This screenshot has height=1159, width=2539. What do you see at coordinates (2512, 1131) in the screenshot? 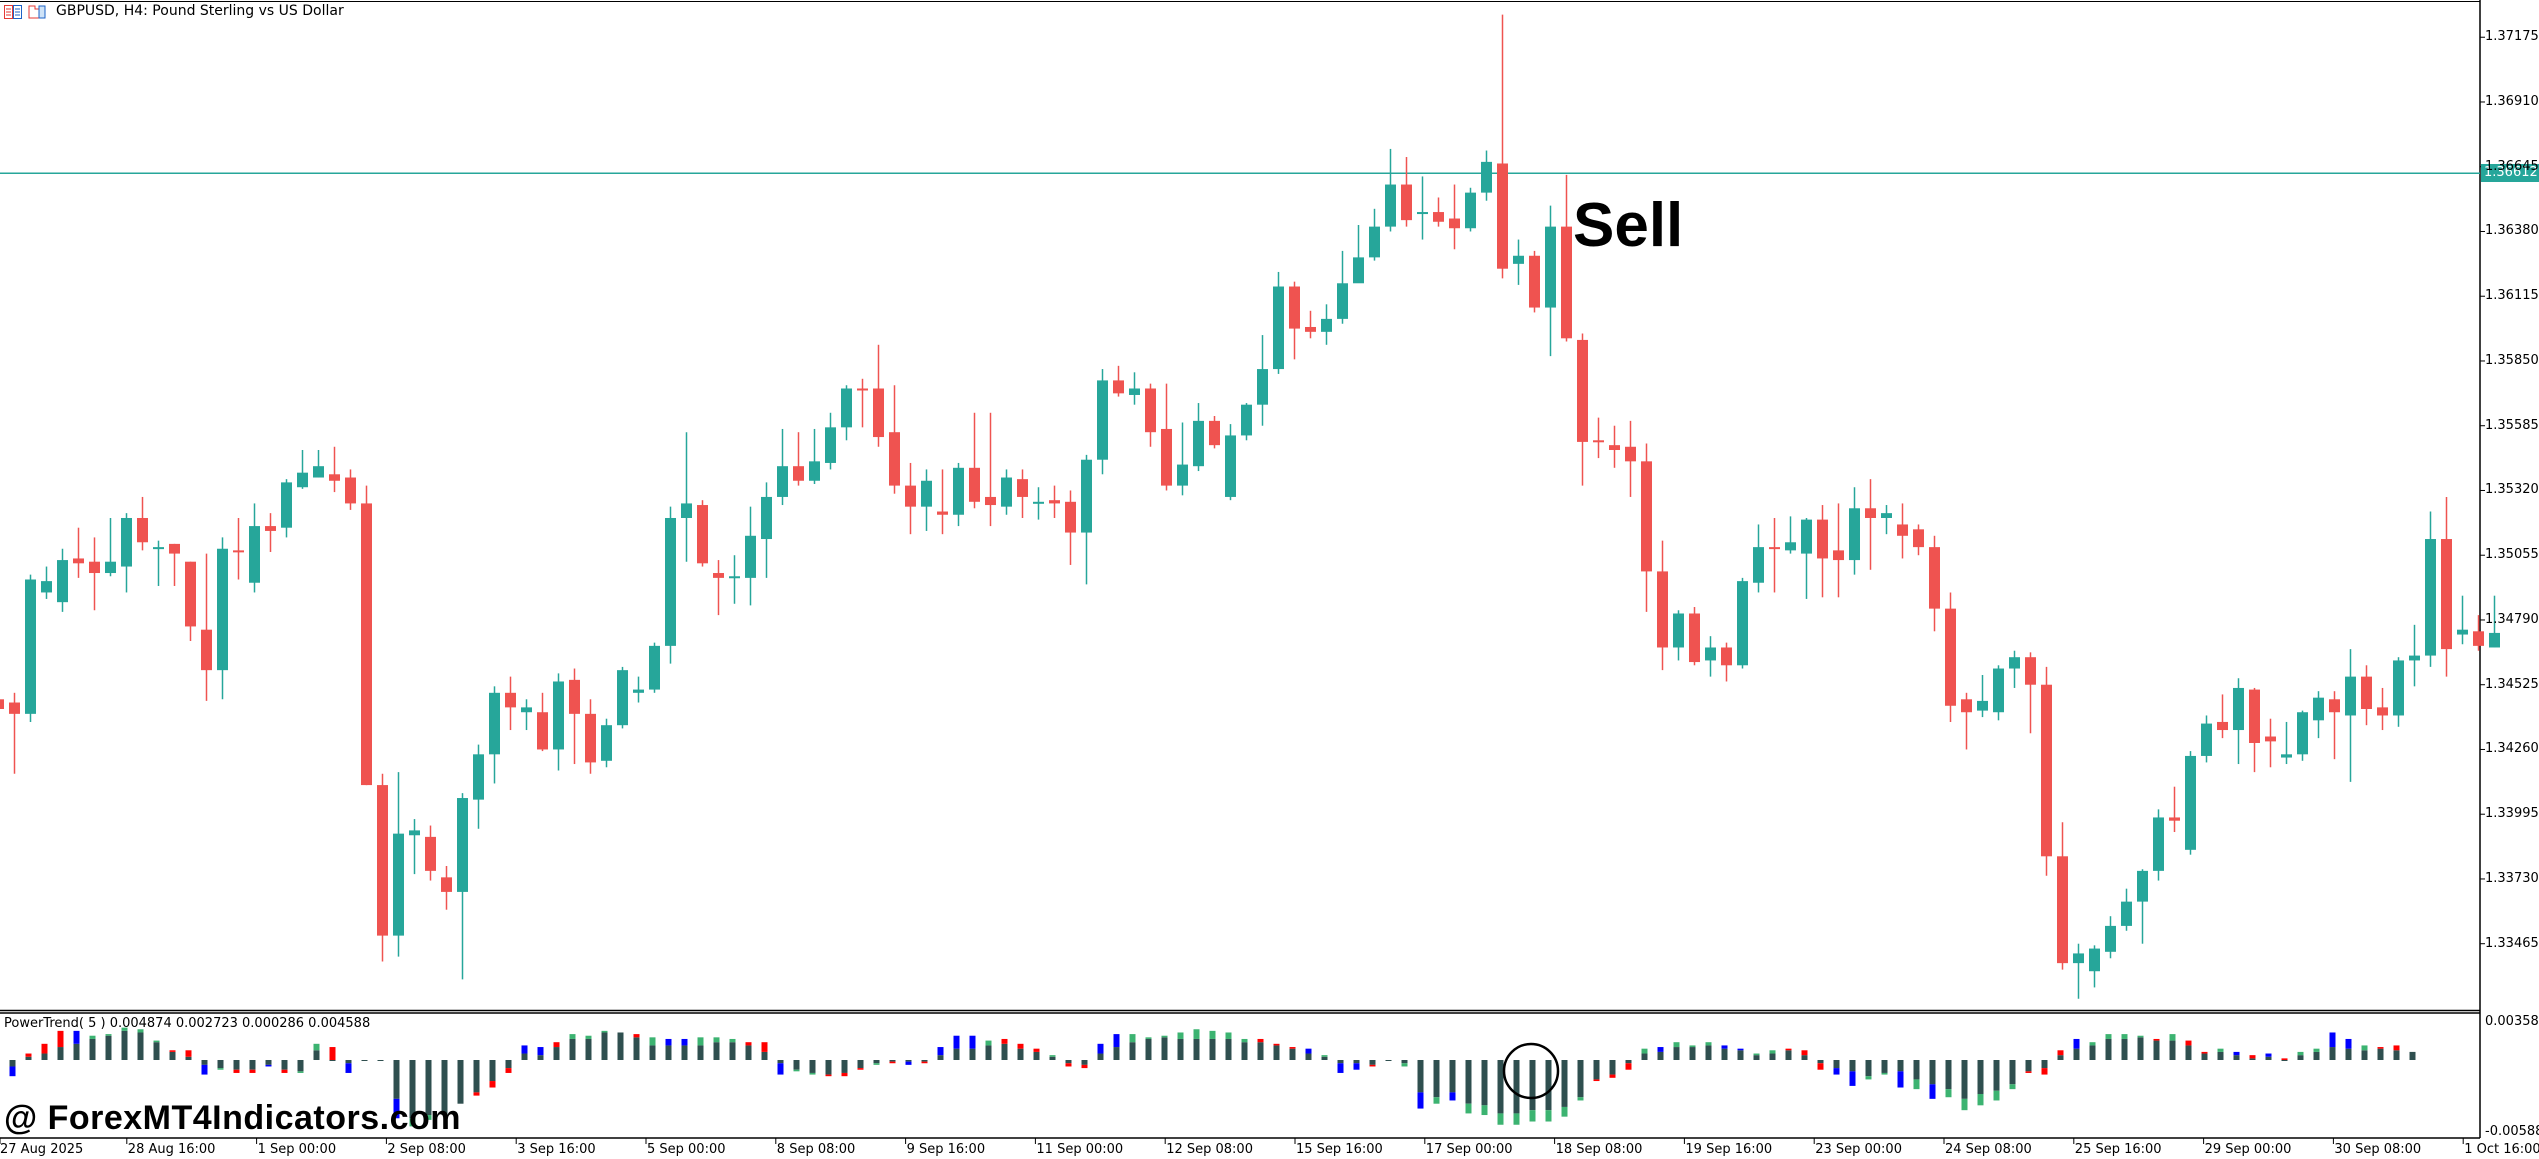
I see `indicator-min-label: -0.00588` at bounding box center [2512, 1131].